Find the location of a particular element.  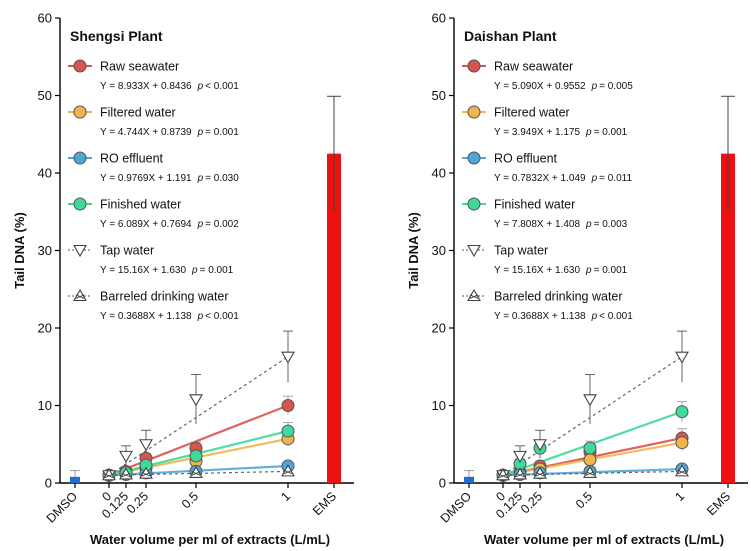

p-value: = 0.011 is located at coordinates (615, 178).